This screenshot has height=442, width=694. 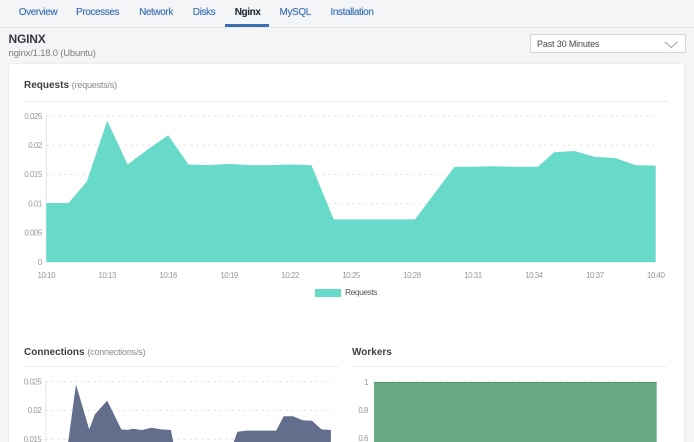 What do you see at coordinates (363, 438) in the screenshot?
I see `svg-text: 0.6` at bounding box center [363, 438].